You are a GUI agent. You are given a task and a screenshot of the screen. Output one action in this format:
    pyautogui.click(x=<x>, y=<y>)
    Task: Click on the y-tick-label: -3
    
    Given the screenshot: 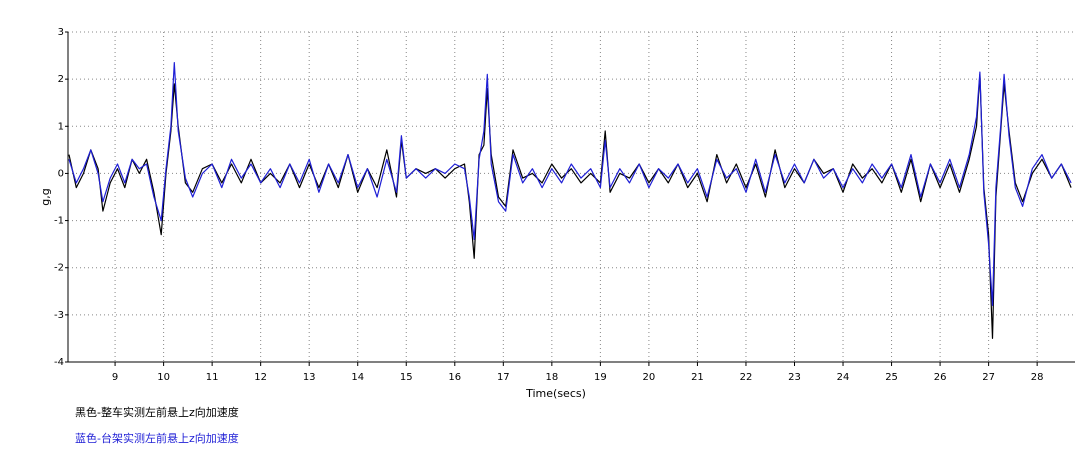 What is the action you would take?
    pyautogui.click(x=59, y=315)
    